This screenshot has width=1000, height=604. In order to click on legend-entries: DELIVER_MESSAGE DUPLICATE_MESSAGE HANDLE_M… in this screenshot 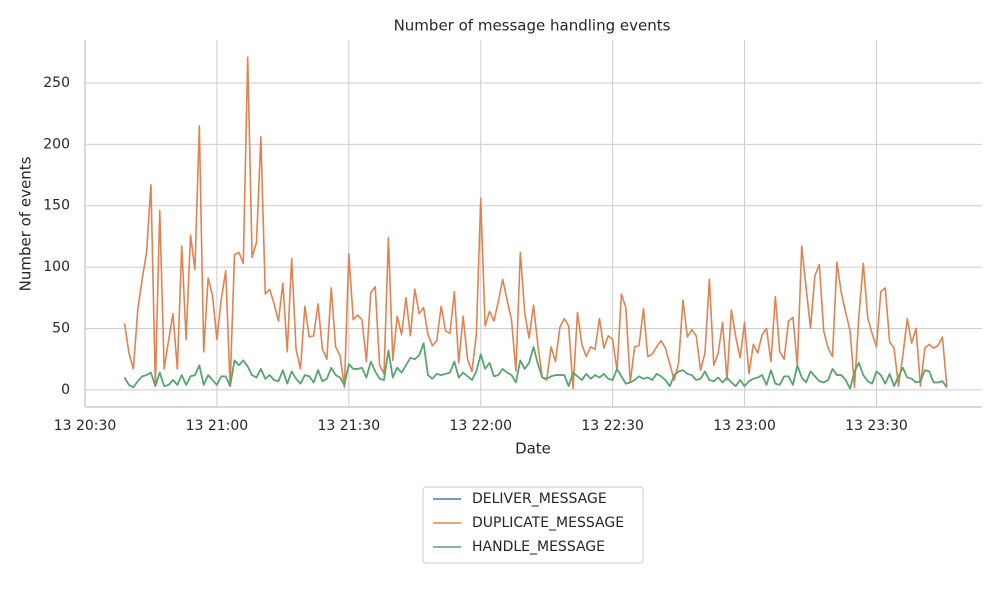, I will do `click(528, 523)`.